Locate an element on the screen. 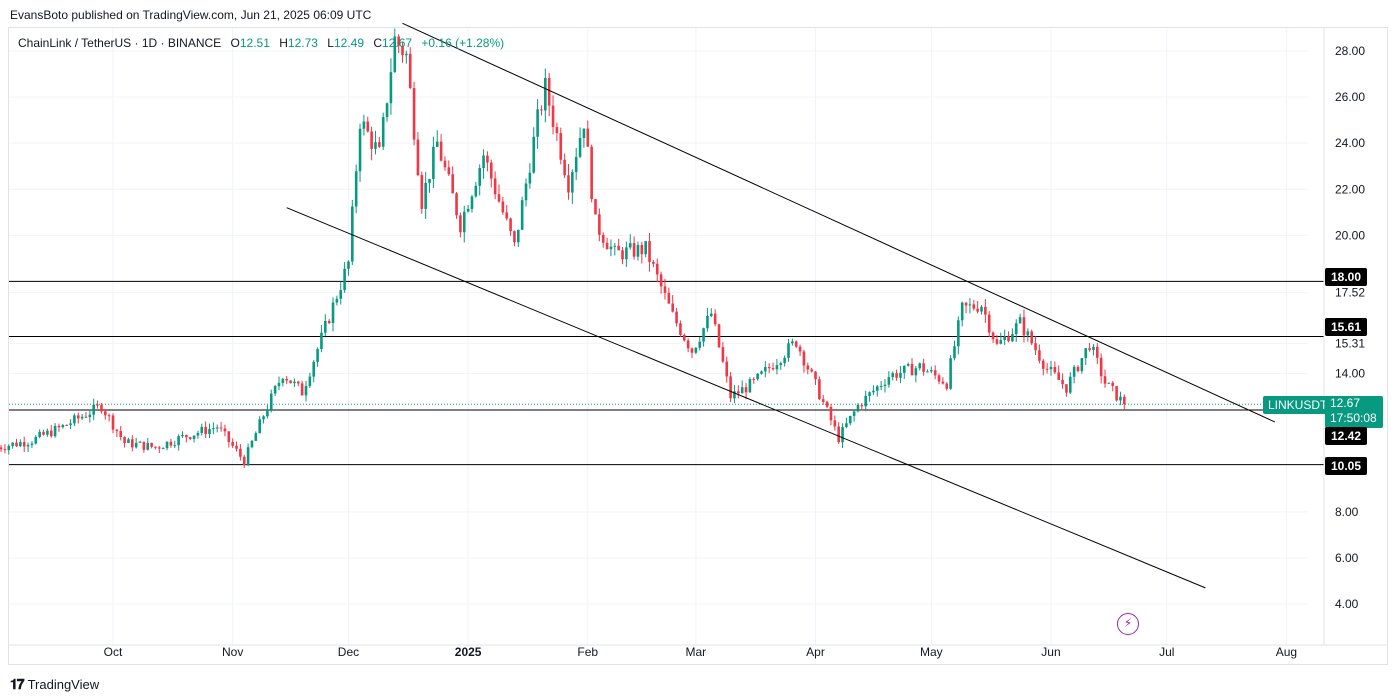  price-tick-5: 17.52 is located at coordinates (1350, 292).